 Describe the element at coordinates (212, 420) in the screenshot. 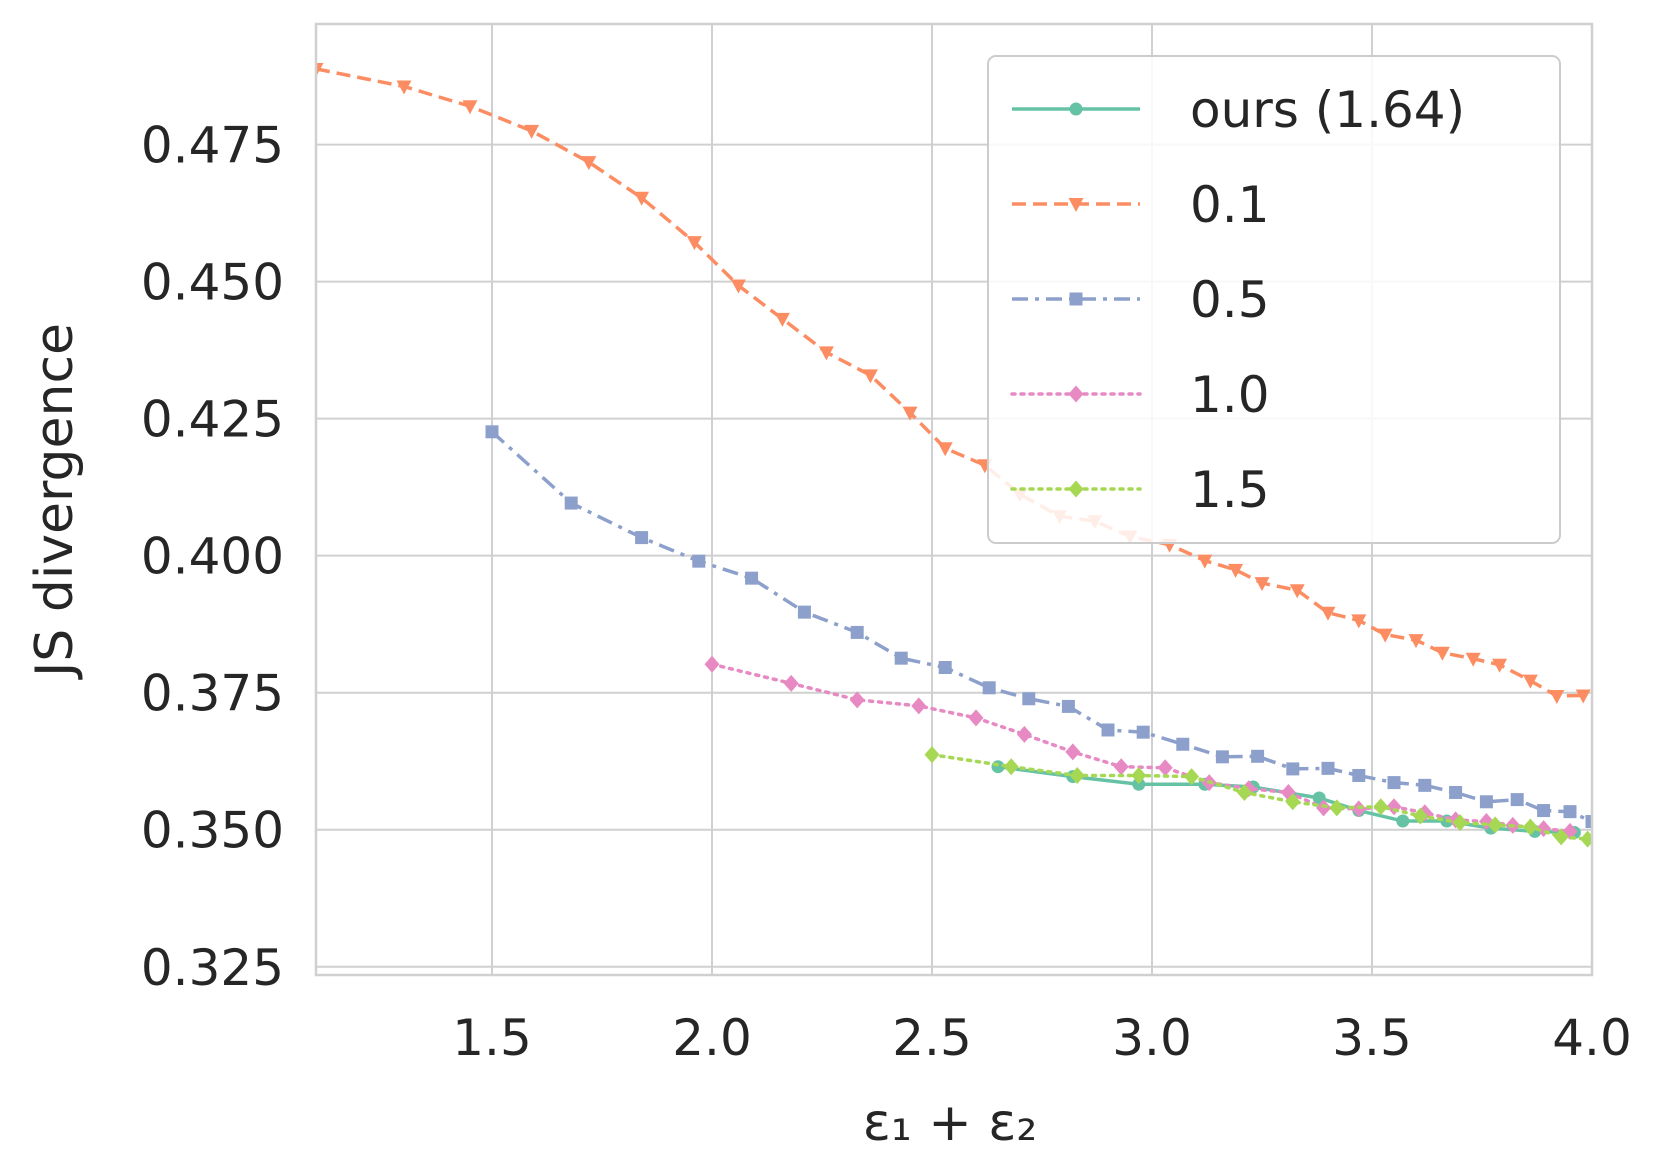

I see `y-tick-label: 0.425` at that location.